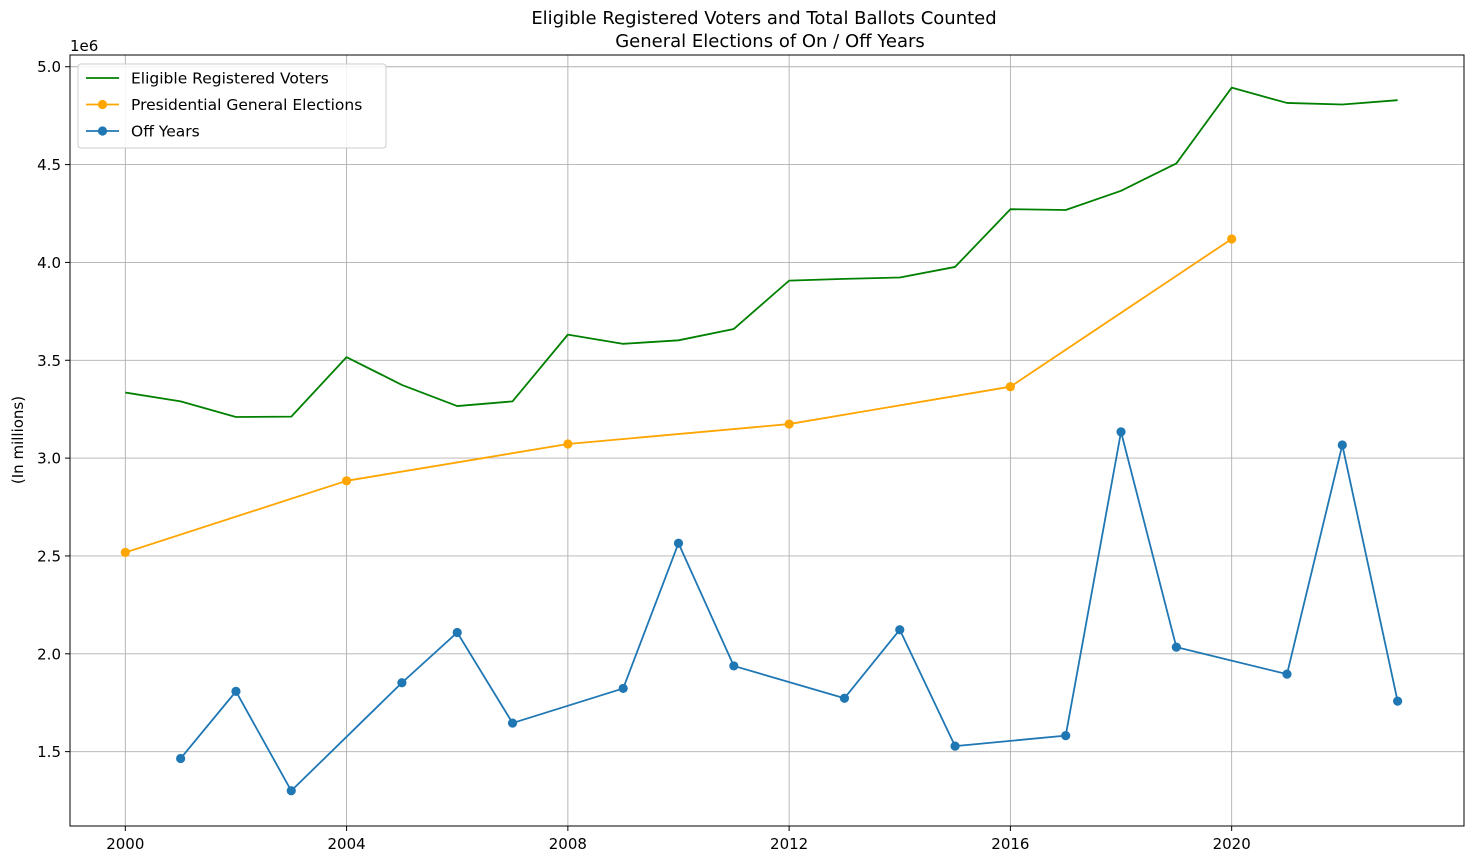  Describe the element at coordinates (49, 361) in the screenshot. I see `y-tick-label: 3.5` at that location.